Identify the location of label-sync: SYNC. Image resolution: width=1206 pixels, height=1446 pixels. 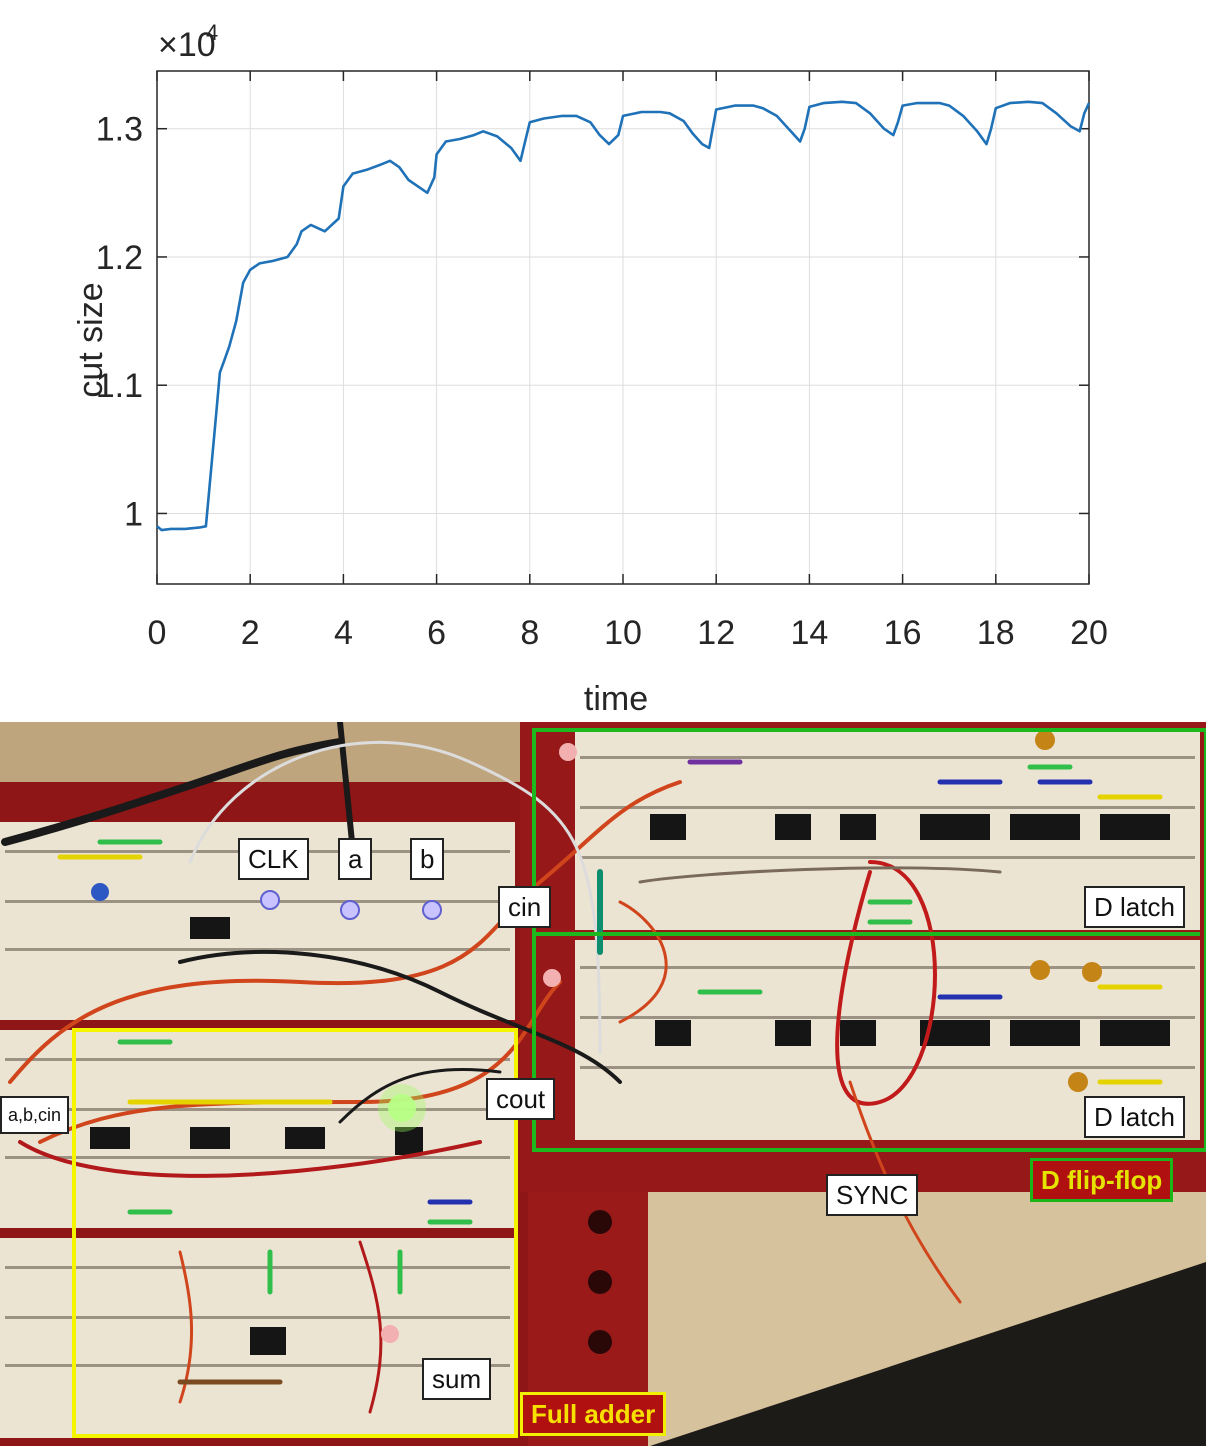
(872, 1195).